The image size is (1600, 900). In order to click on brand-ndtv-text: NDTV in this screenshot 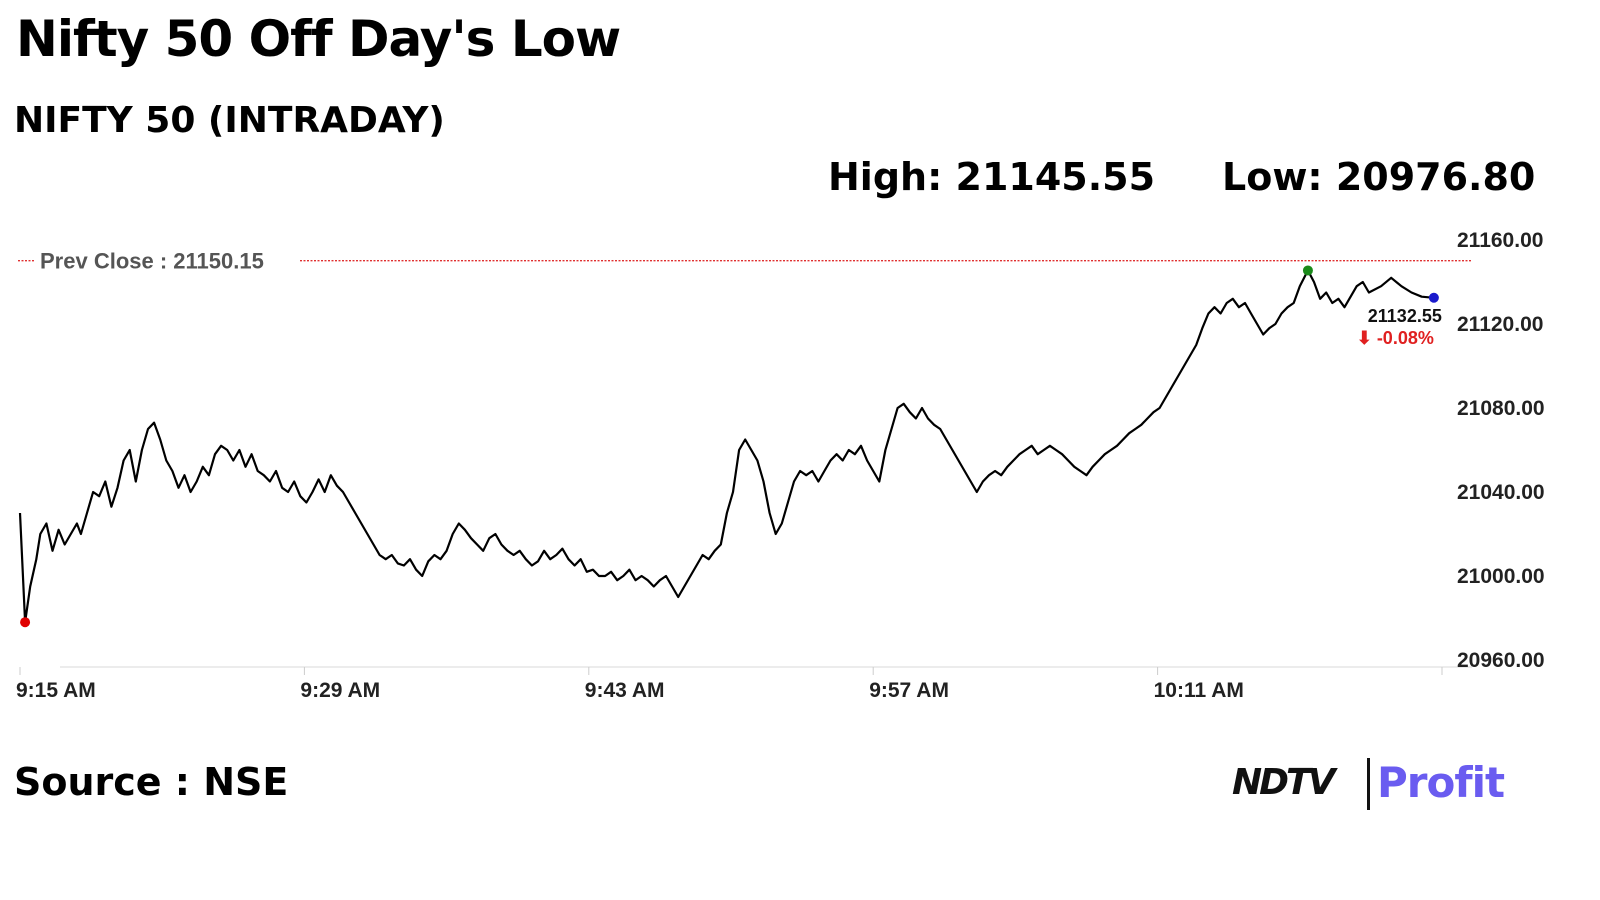, I will do `click(1283, 782)`.